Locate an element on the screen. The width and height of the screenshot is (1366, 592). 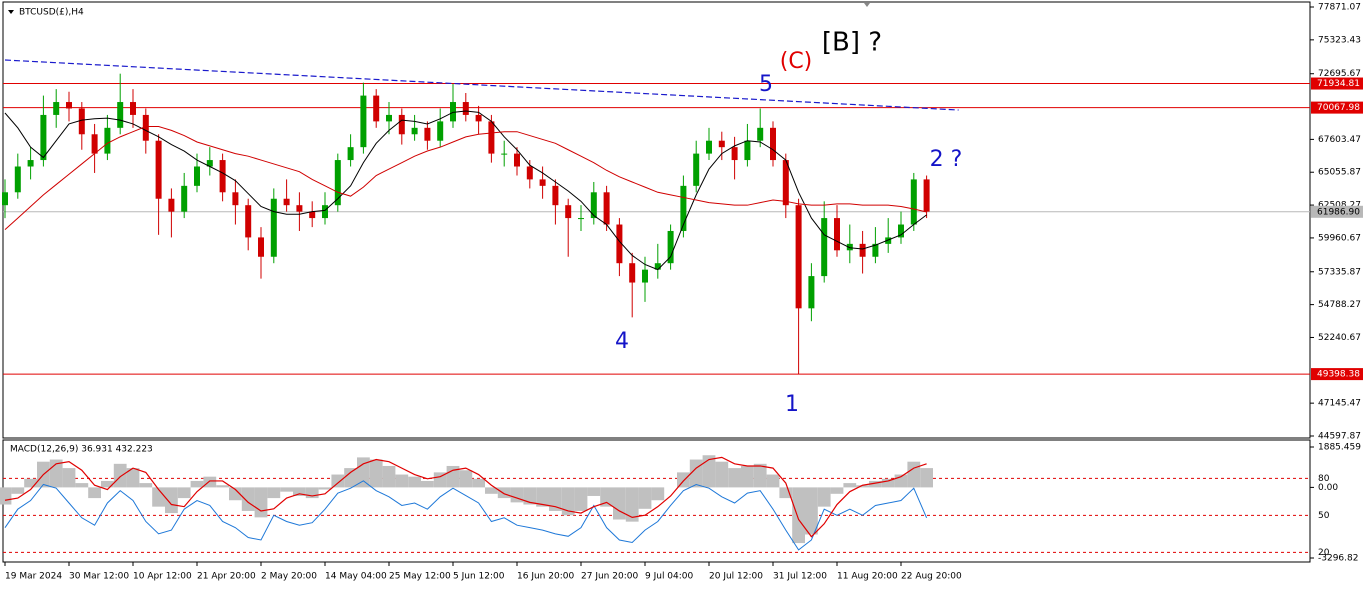
x-tick-label: 10 Apr 12:00 is located at coordinates (162, 577).